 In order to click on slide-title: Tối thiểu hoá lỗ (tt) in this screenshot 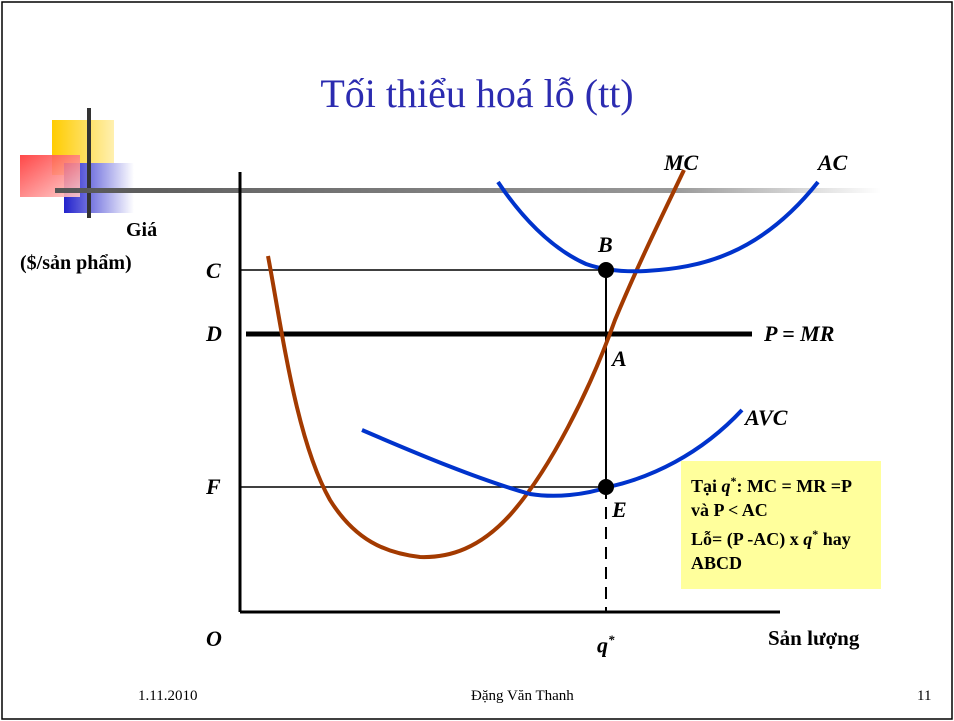, I will do `click(477, 93)`.